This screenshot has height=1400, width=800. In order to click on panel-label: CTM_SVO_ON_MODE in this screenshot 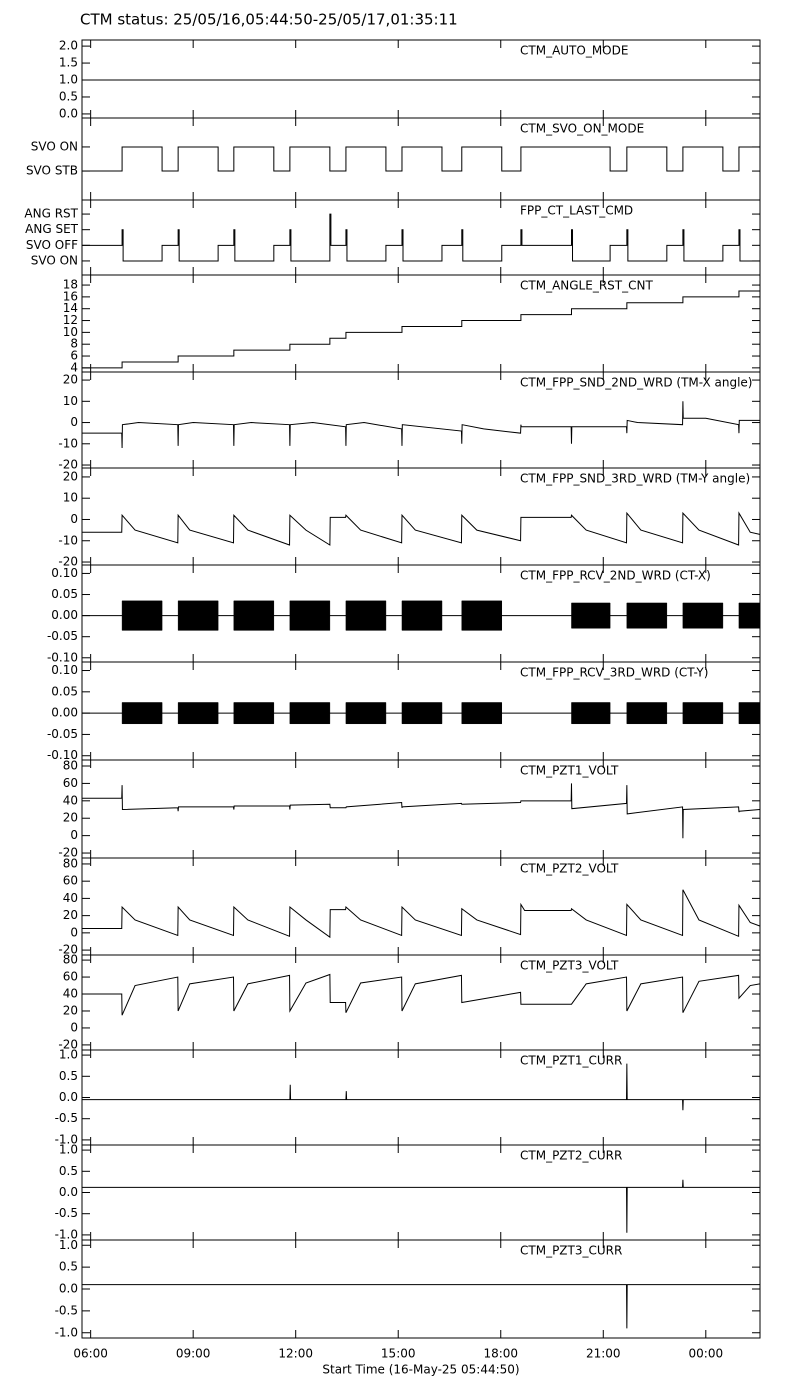, I will do `click(582, 129)`.